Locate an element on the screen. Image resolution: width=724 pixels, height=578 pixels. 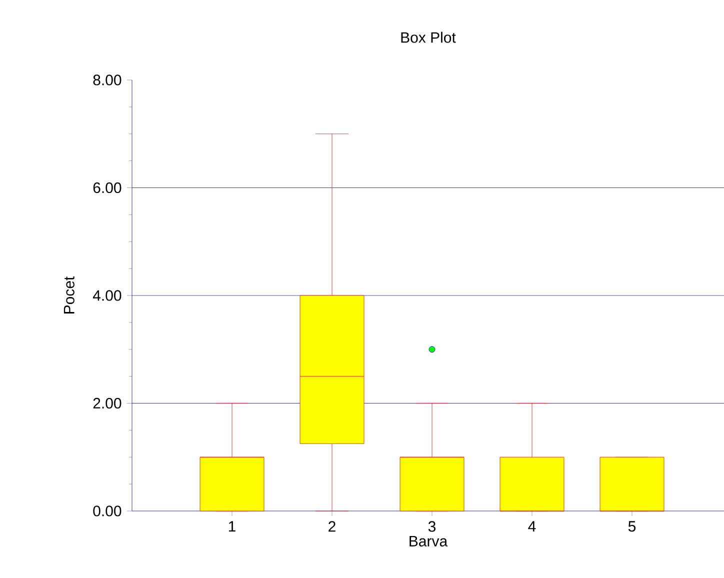
y-tick-label: 6.00 is located at coordinates (107, 188).